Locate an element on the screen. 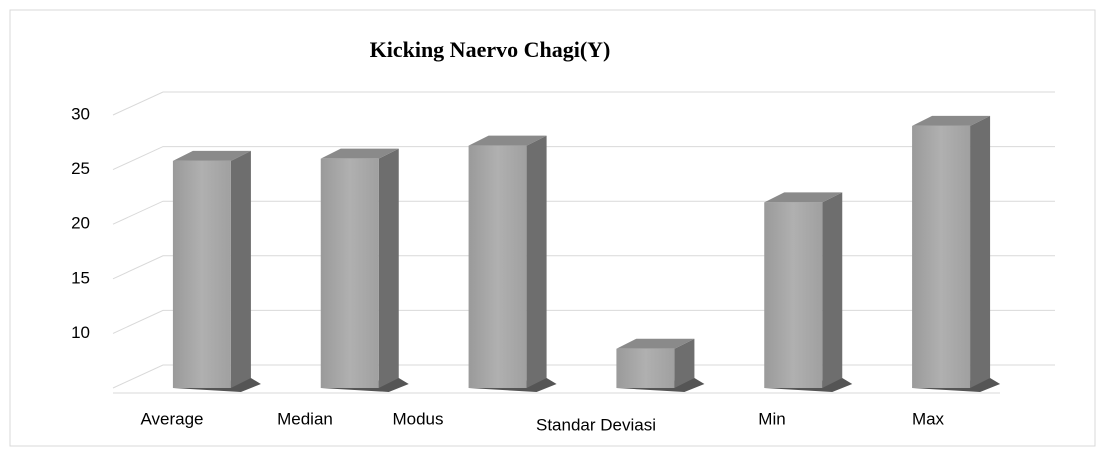 This screenshot has height=461, width=1105. x-tick-label: Modus is located at coordinates (417, 418).